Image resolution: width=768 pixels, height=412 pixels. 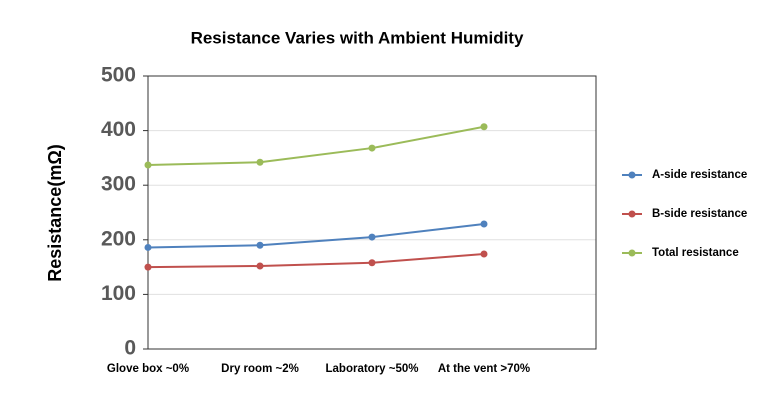 What do you see at coordinates (699, 214) in the screenshot?
I see `legend-label: B-side resistance` at bounding box center [699, 214].